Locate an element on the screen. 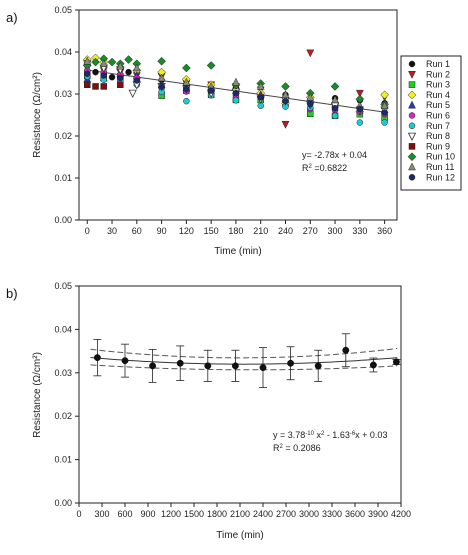 This screenshot has width=468, height=555. panel-a-legend-label: Run 3 is located at coordinates (438, 85).